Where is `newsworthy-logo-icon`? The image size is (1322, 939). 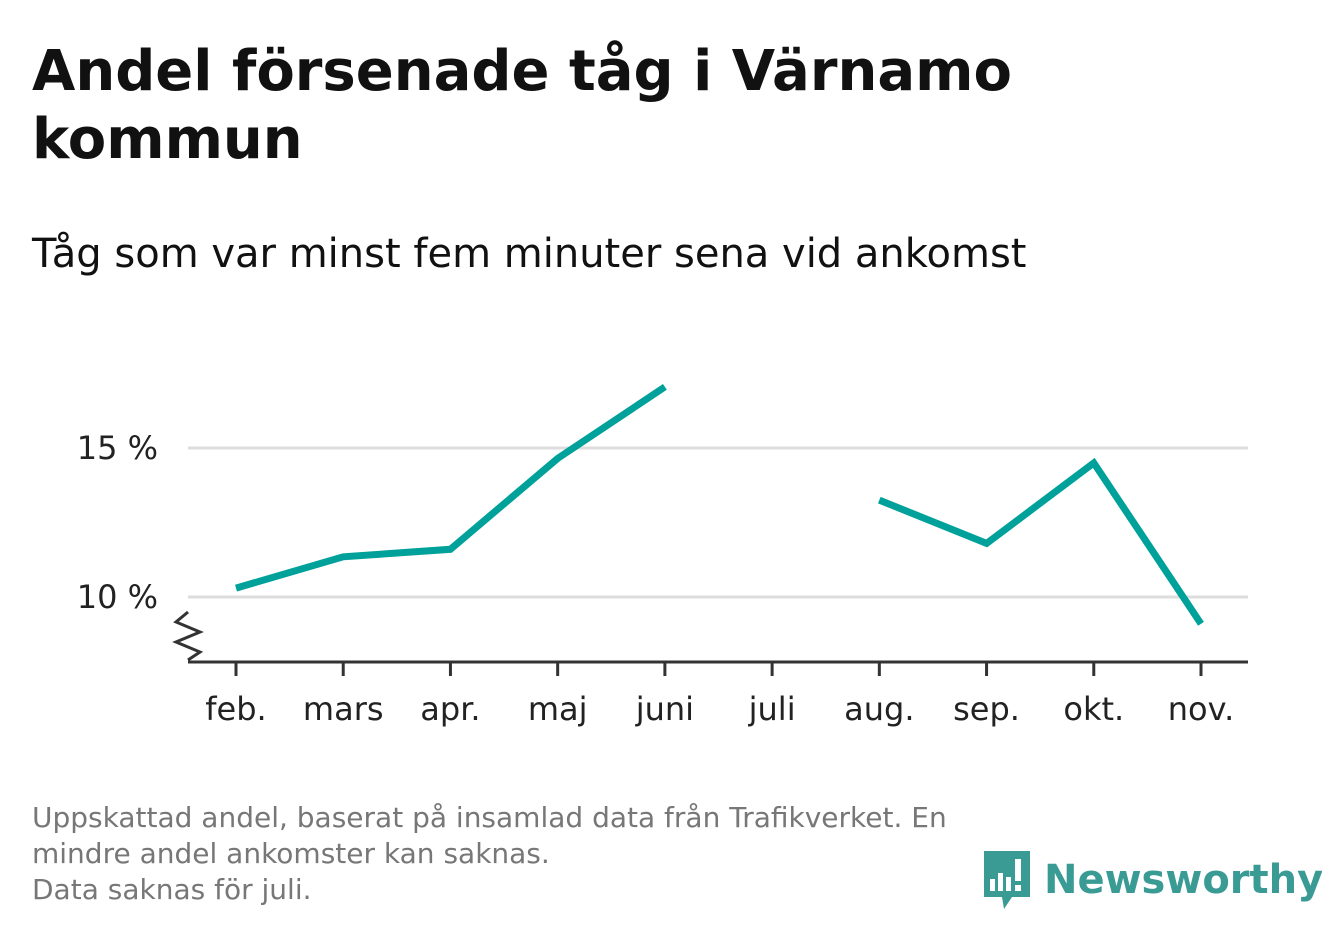 newsworthy-logo-icon is located at coordinates (1007, 880).